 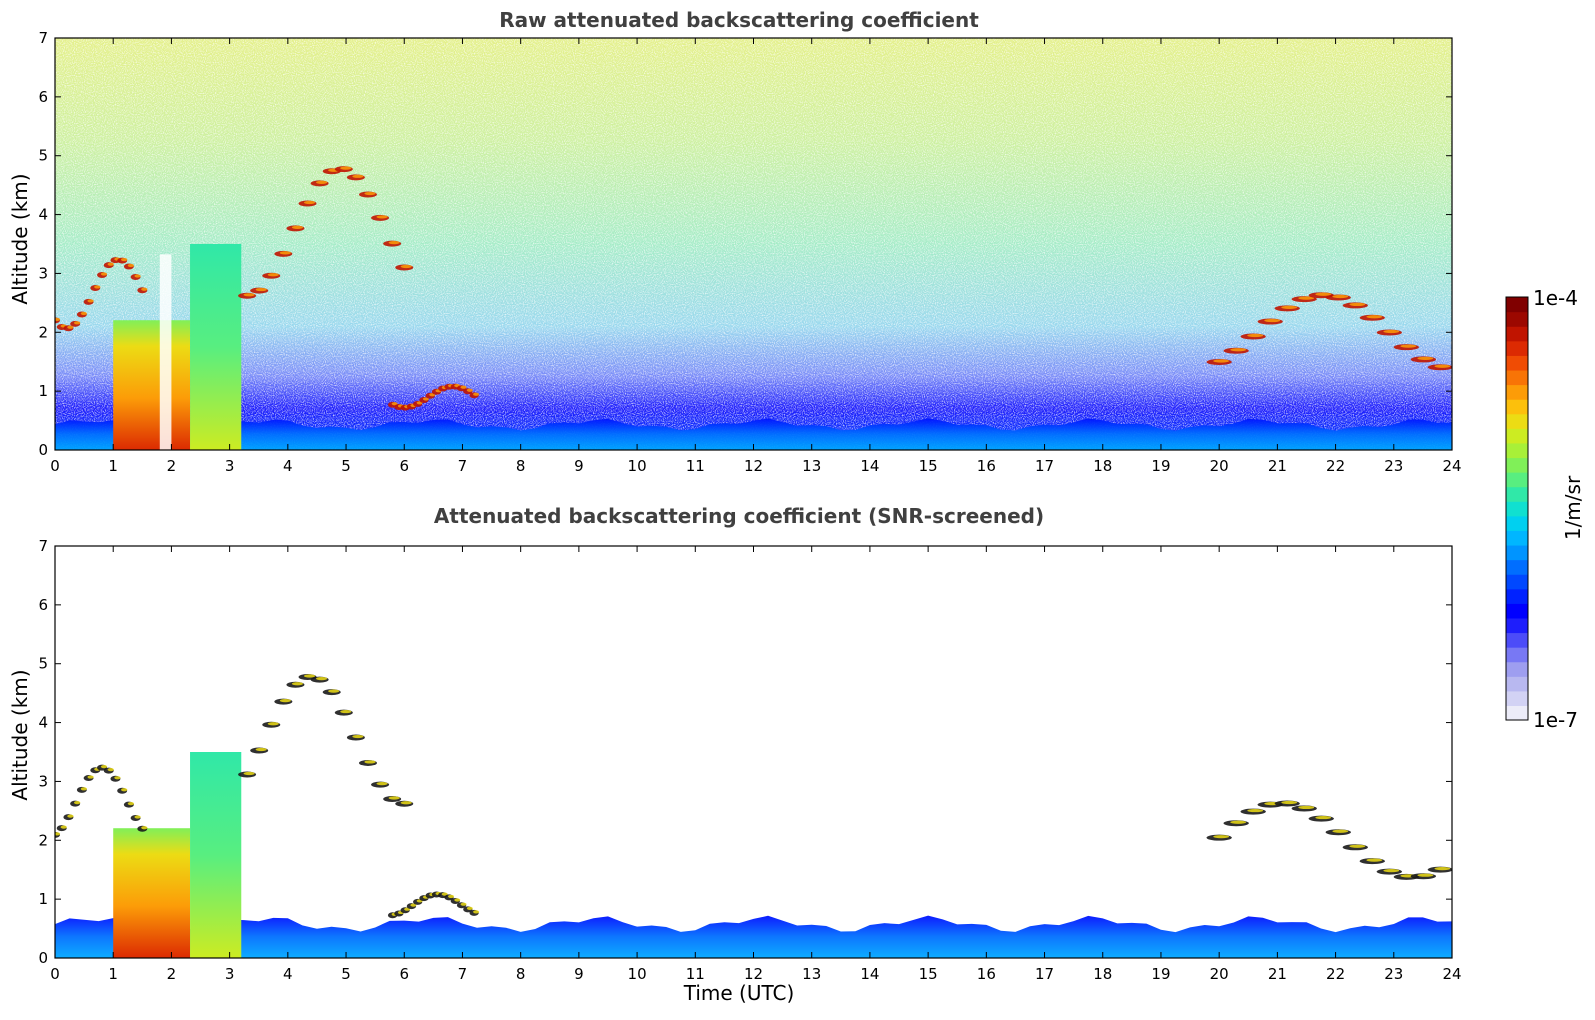 I want to click on colorbar-frame, so click(x=1517, y=508).